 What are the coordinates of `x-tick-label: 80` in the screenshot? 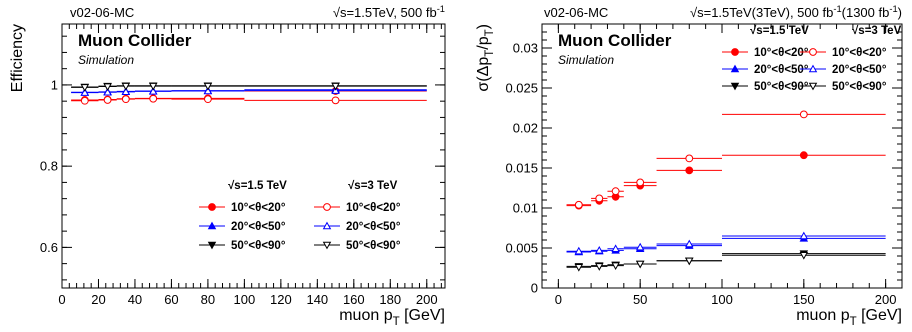 It's located at (208, 299).